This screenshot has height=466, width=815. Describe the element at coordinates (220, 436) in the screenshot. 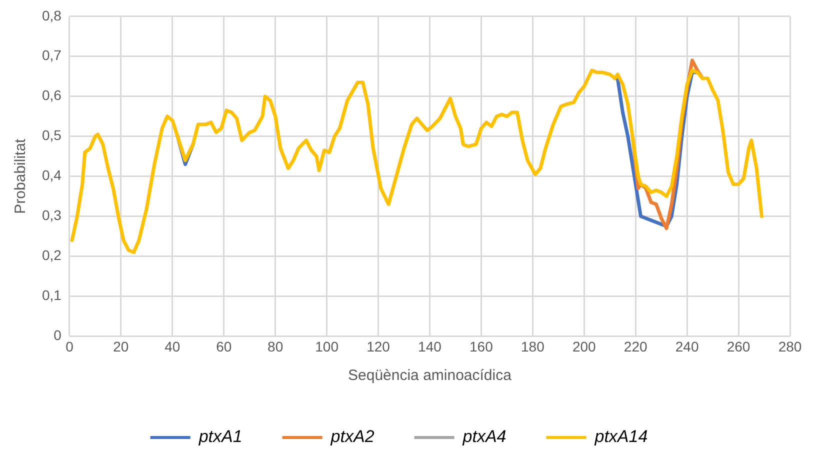

I see `legend-label: ptxA1` at that location.